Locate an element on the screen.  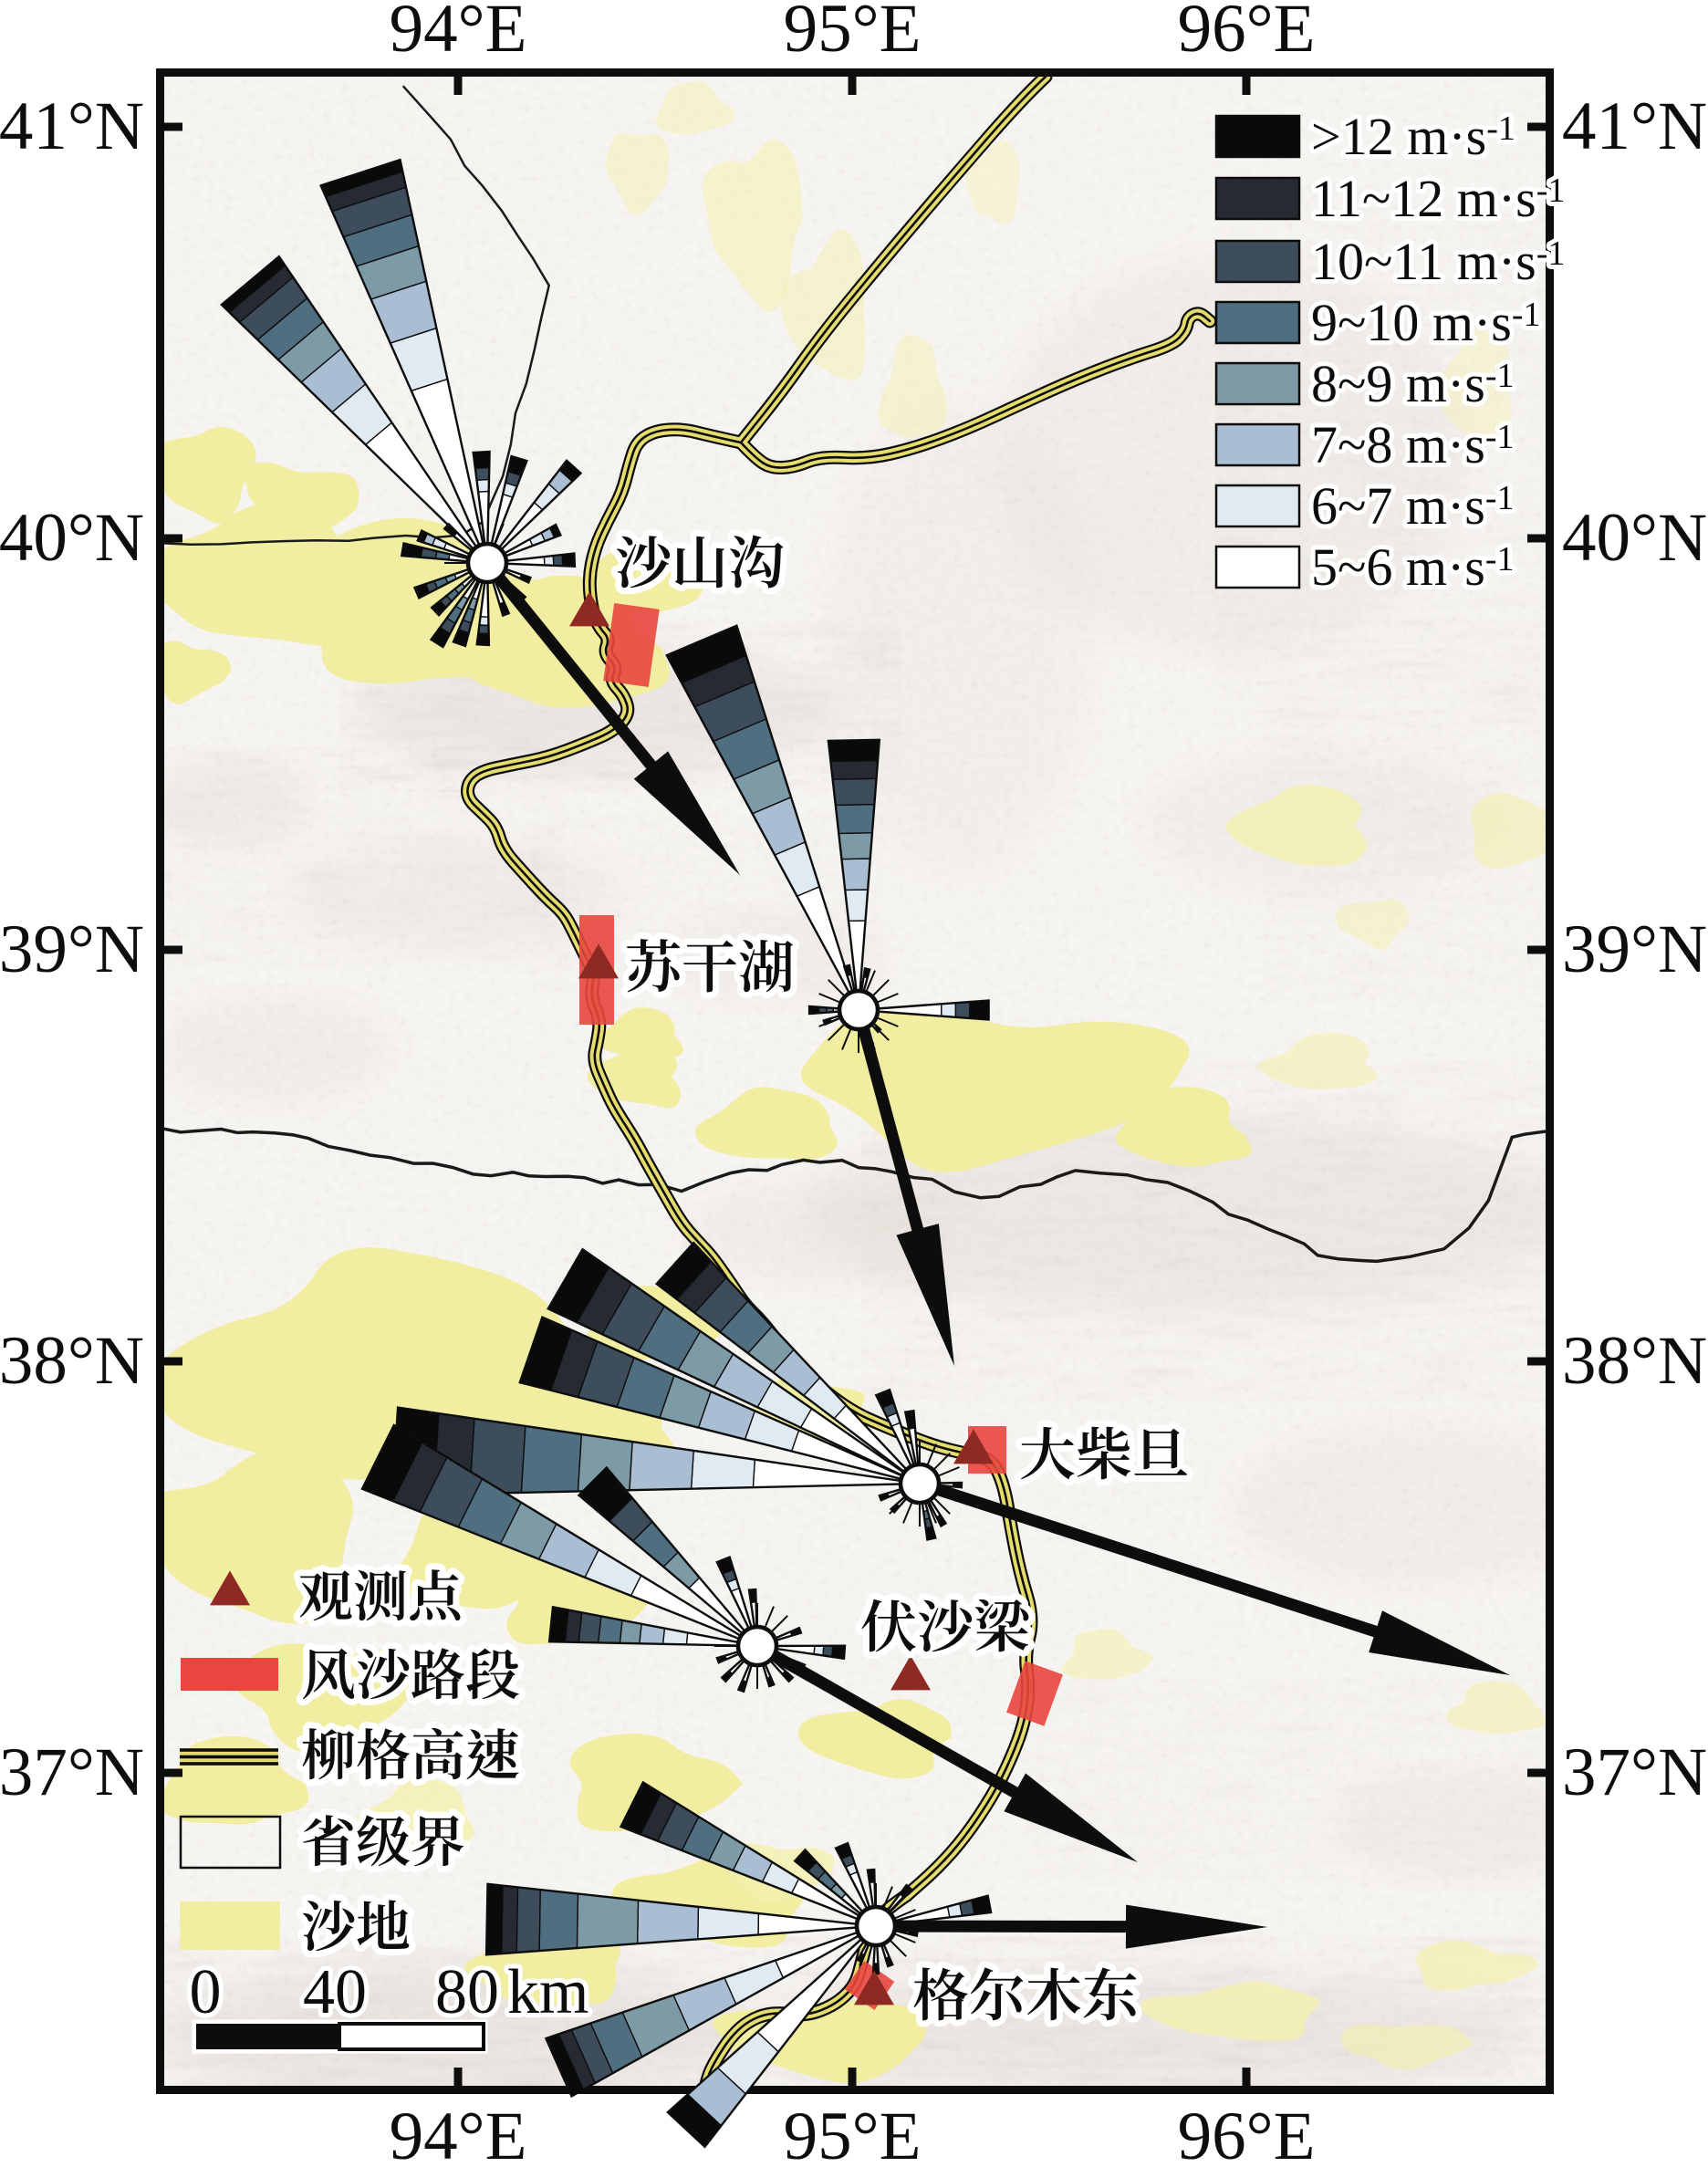
svg-text: 10~11 m·s-1 is located at coordinates (1438, 261).